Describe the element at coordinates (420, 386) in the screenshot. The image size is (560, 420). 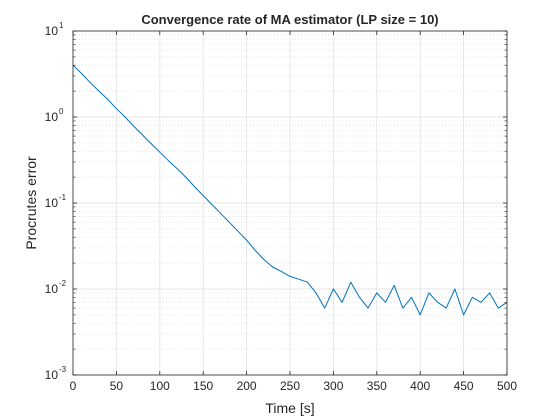
I see `x-tick-label: 400` at that location.